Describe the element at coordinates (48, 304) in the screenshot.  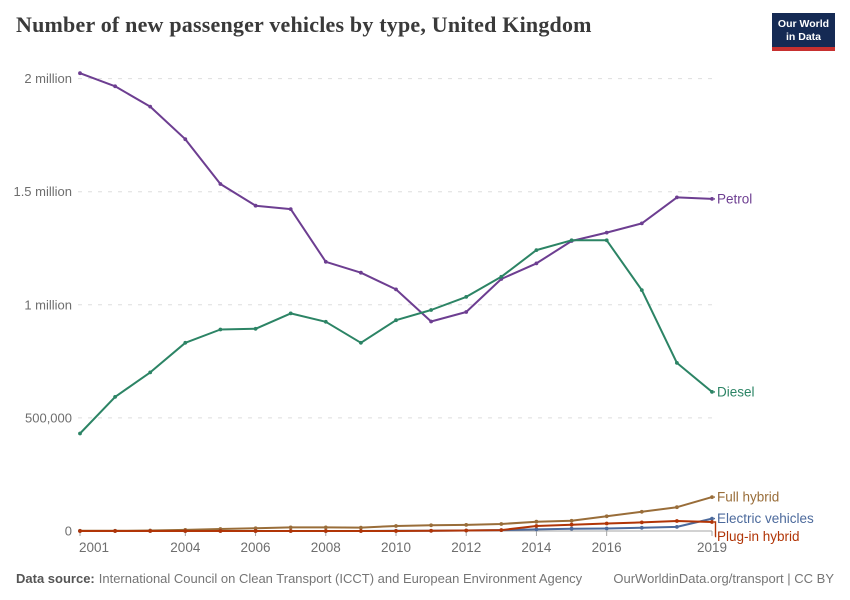
I see `y-tick-label: 1 million` at that location.